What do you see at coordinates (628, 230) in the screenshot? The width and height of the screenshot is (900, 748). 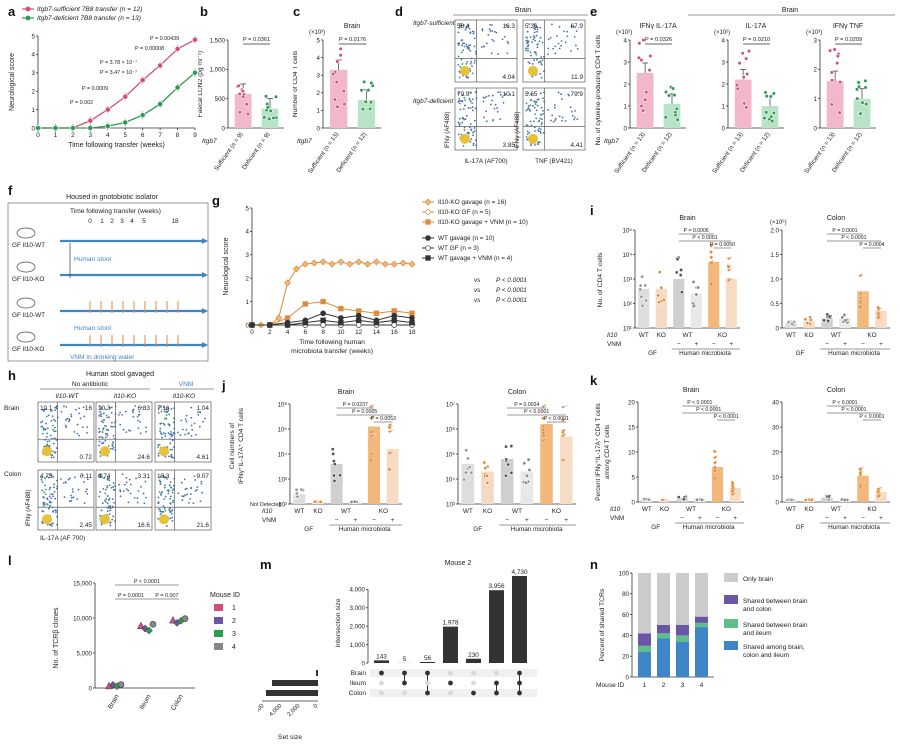 I see `multibar-y-tick-label: 10⁵` at bounding box center [628, 230].